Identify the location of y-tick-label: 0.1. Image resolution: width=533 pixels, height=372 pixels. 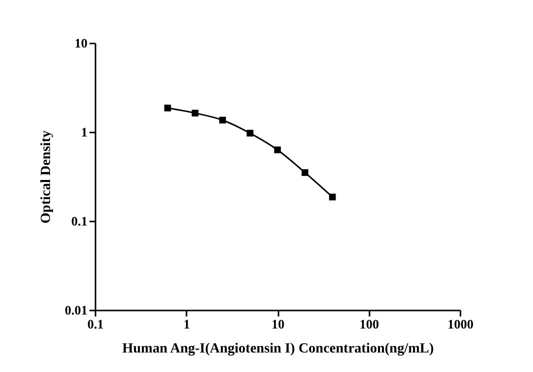
(79, 221).